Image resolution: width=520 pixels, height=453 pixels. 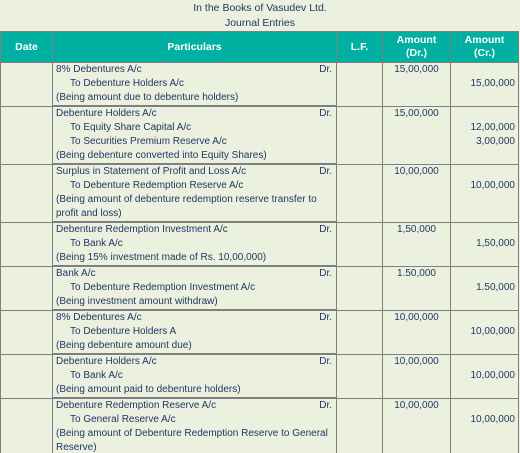 I want to click on debit-amount: 1,50,000, so click(x=416, y=229).